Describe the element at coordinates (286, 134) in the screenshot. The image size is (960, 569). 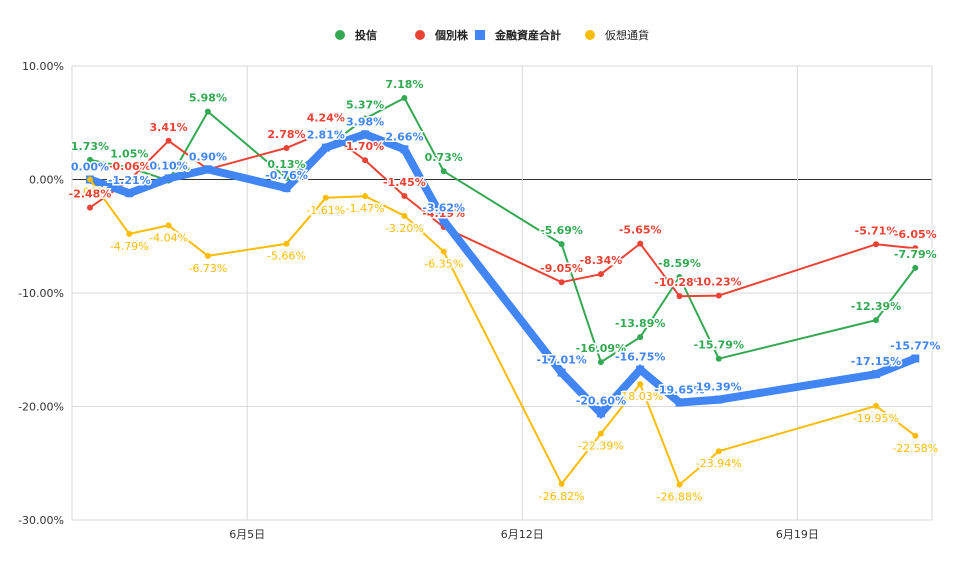
I see `data-label: 2.78%` at that location.